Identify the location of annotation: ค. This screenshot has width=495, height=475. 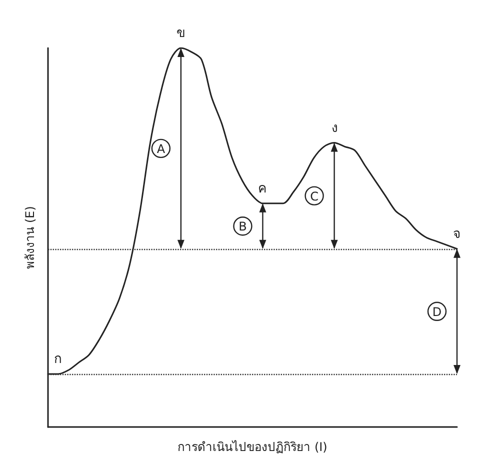
(263, 188).